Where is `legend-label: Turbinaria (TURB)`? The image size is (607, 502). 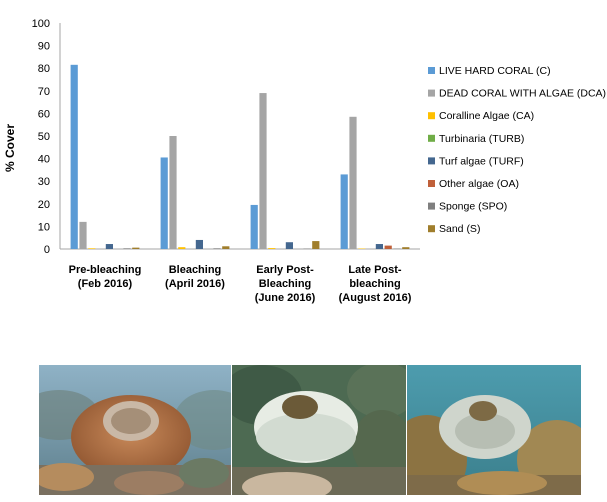 legend-label: Turbinaria (TURB) is located at coordinates (481, 139).